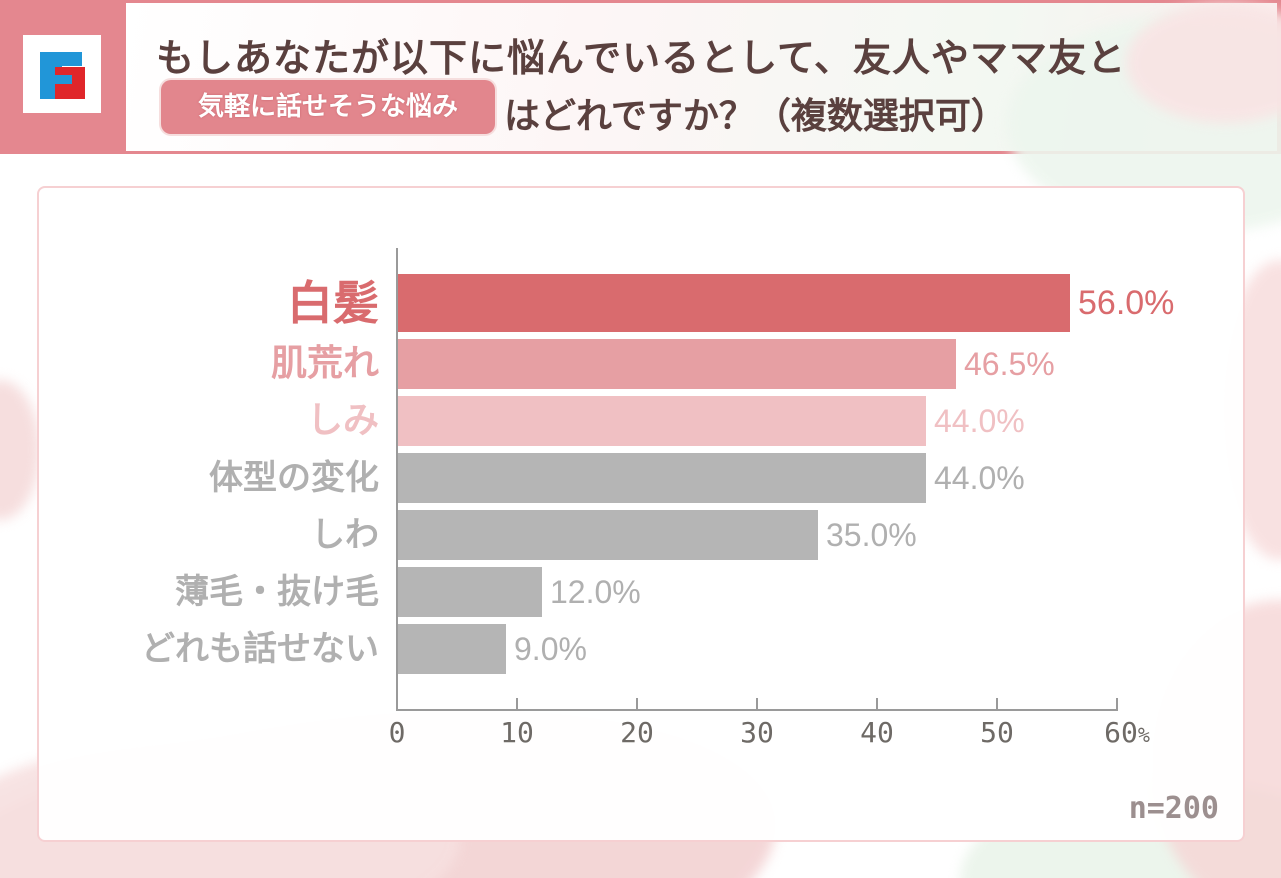  What do you see at coordinates (757, 732) in the screenshot?
I see `x-tick-label: 30` at bounding box center [757, 732].